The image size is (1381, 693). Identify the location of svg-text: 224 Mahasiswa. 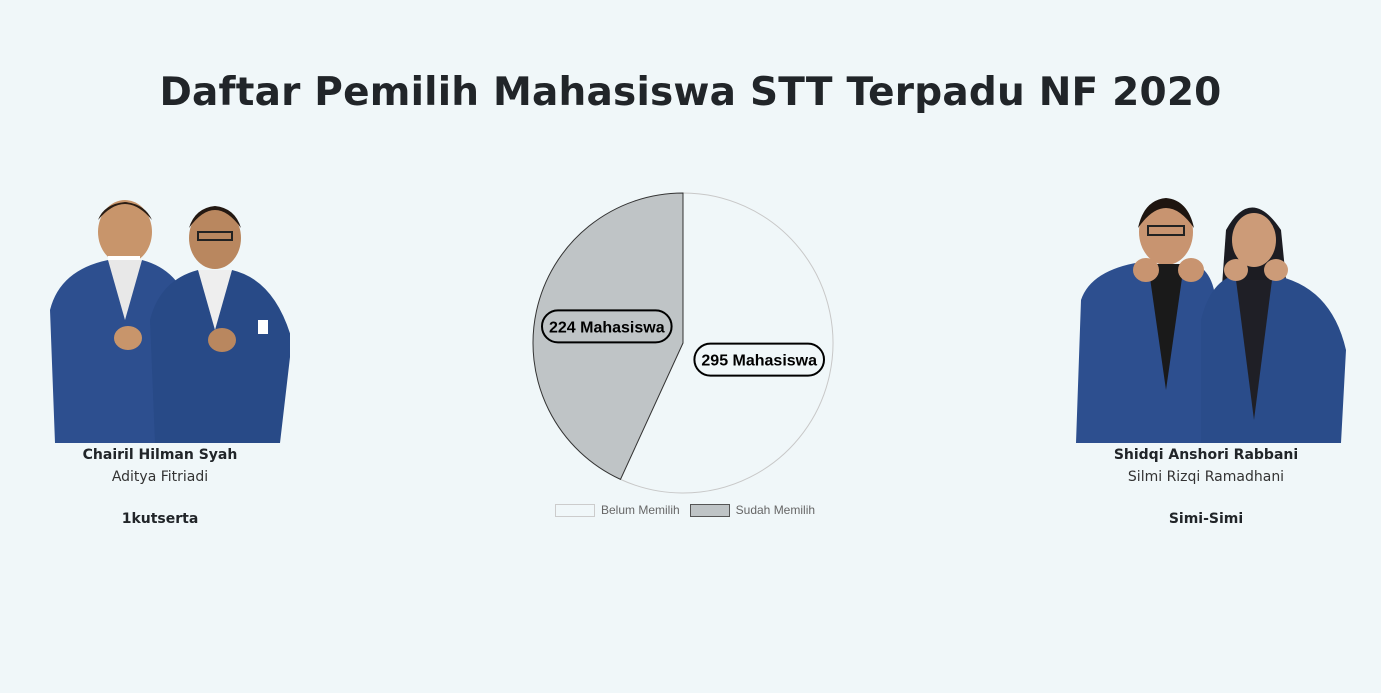
(607, 327).